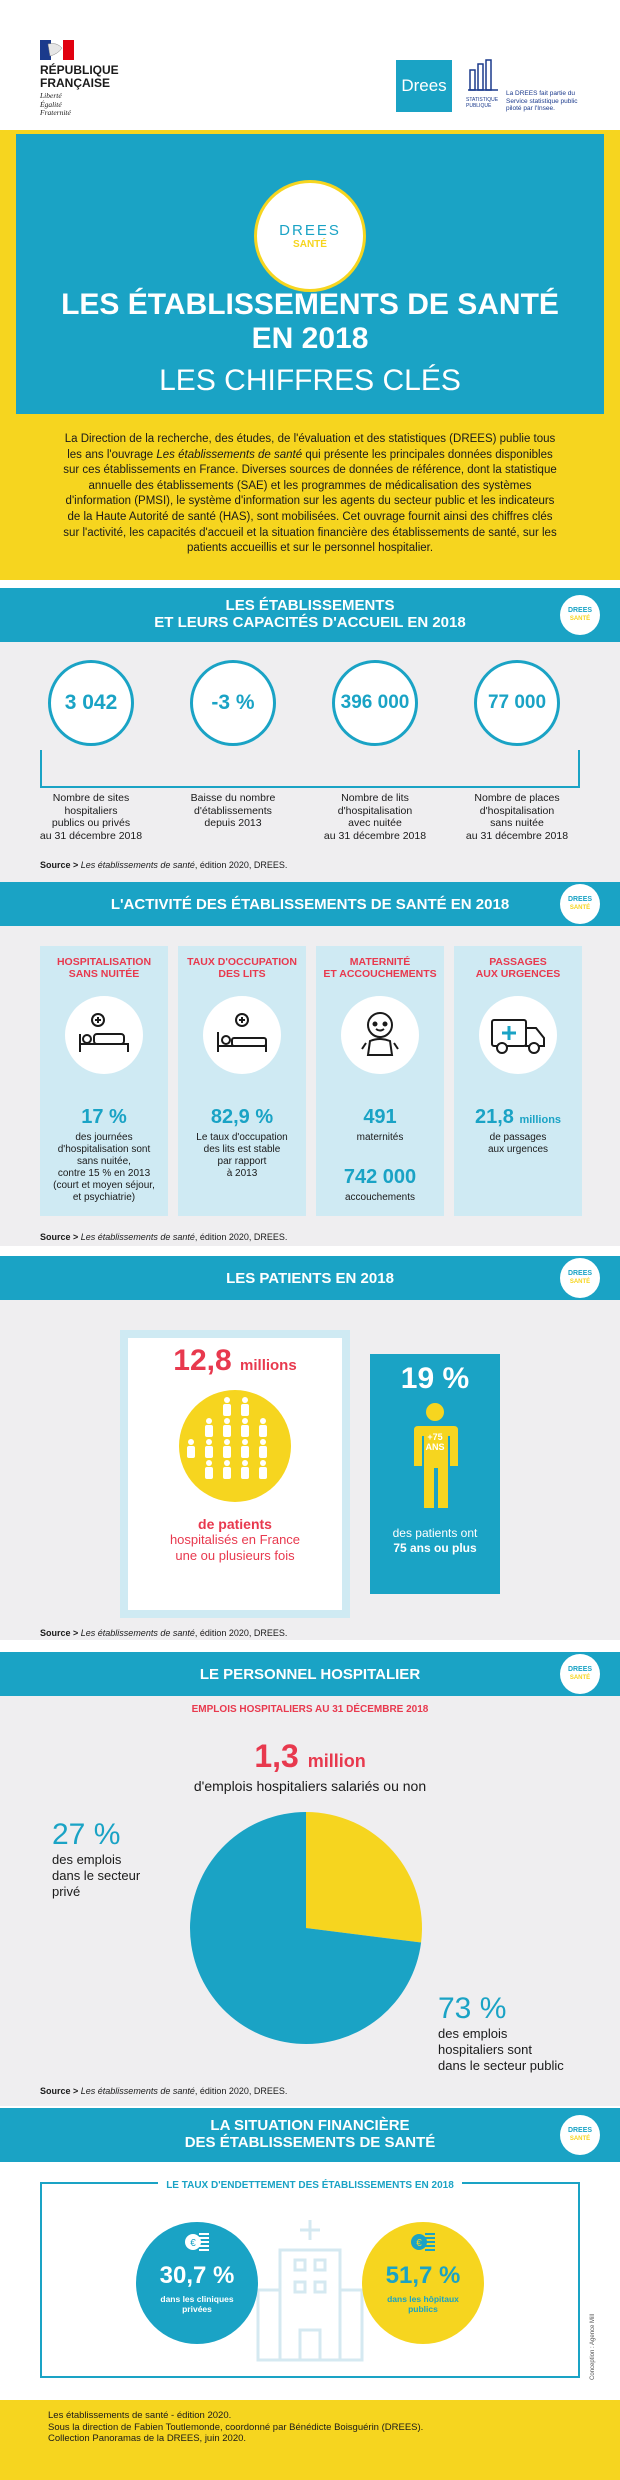 The width and height of the screenshot is (620, 2480). I want to click on jobs-big-value: 1,3 million, so click(310, 1756).